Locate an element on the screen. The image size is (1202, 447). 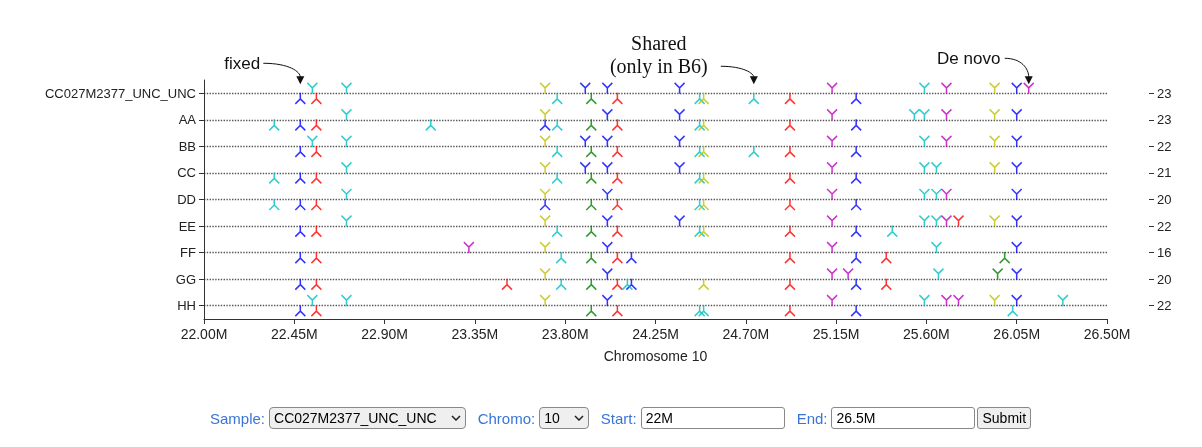
annotation: Shared (only in B6) is located at coordinates (658, 54).